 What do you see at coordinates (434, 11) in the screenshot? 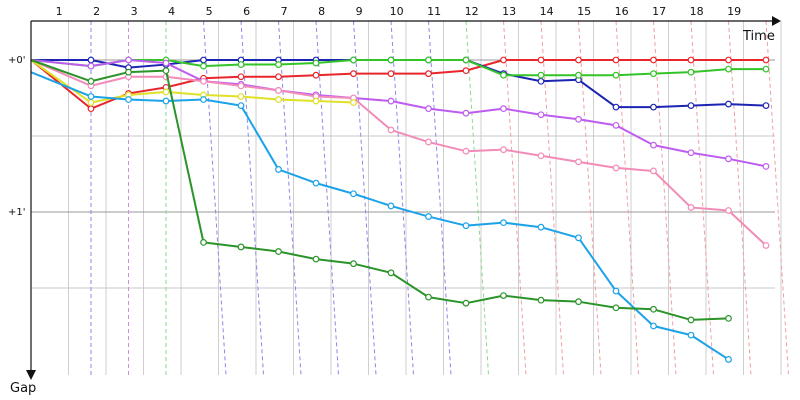
I see `lap-tick-label: 11` at bounding box center [434, 11].